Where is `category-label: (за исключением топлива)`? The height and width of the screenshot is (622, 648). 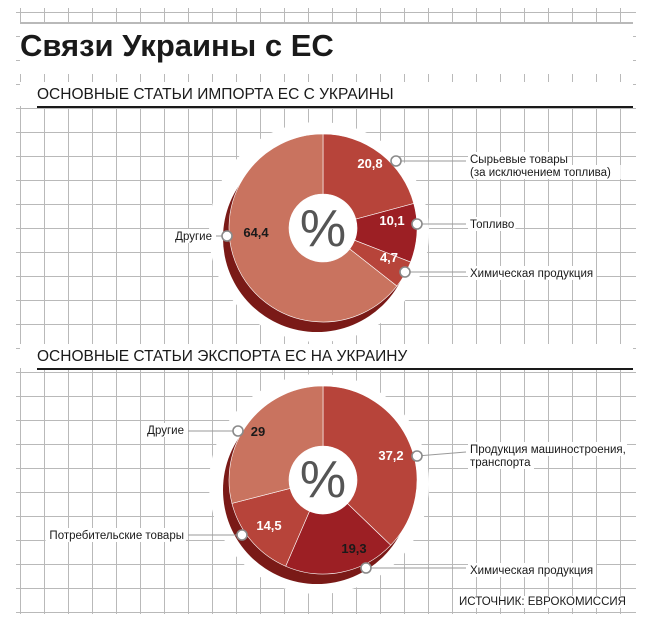
category-label: (за исключением топлива) is located at coordinates (540, 173).